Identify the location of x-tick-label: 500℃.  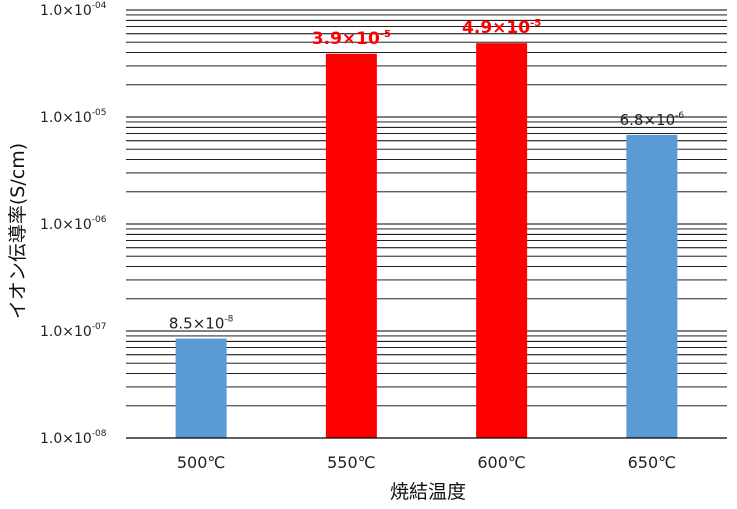
(201, 462).